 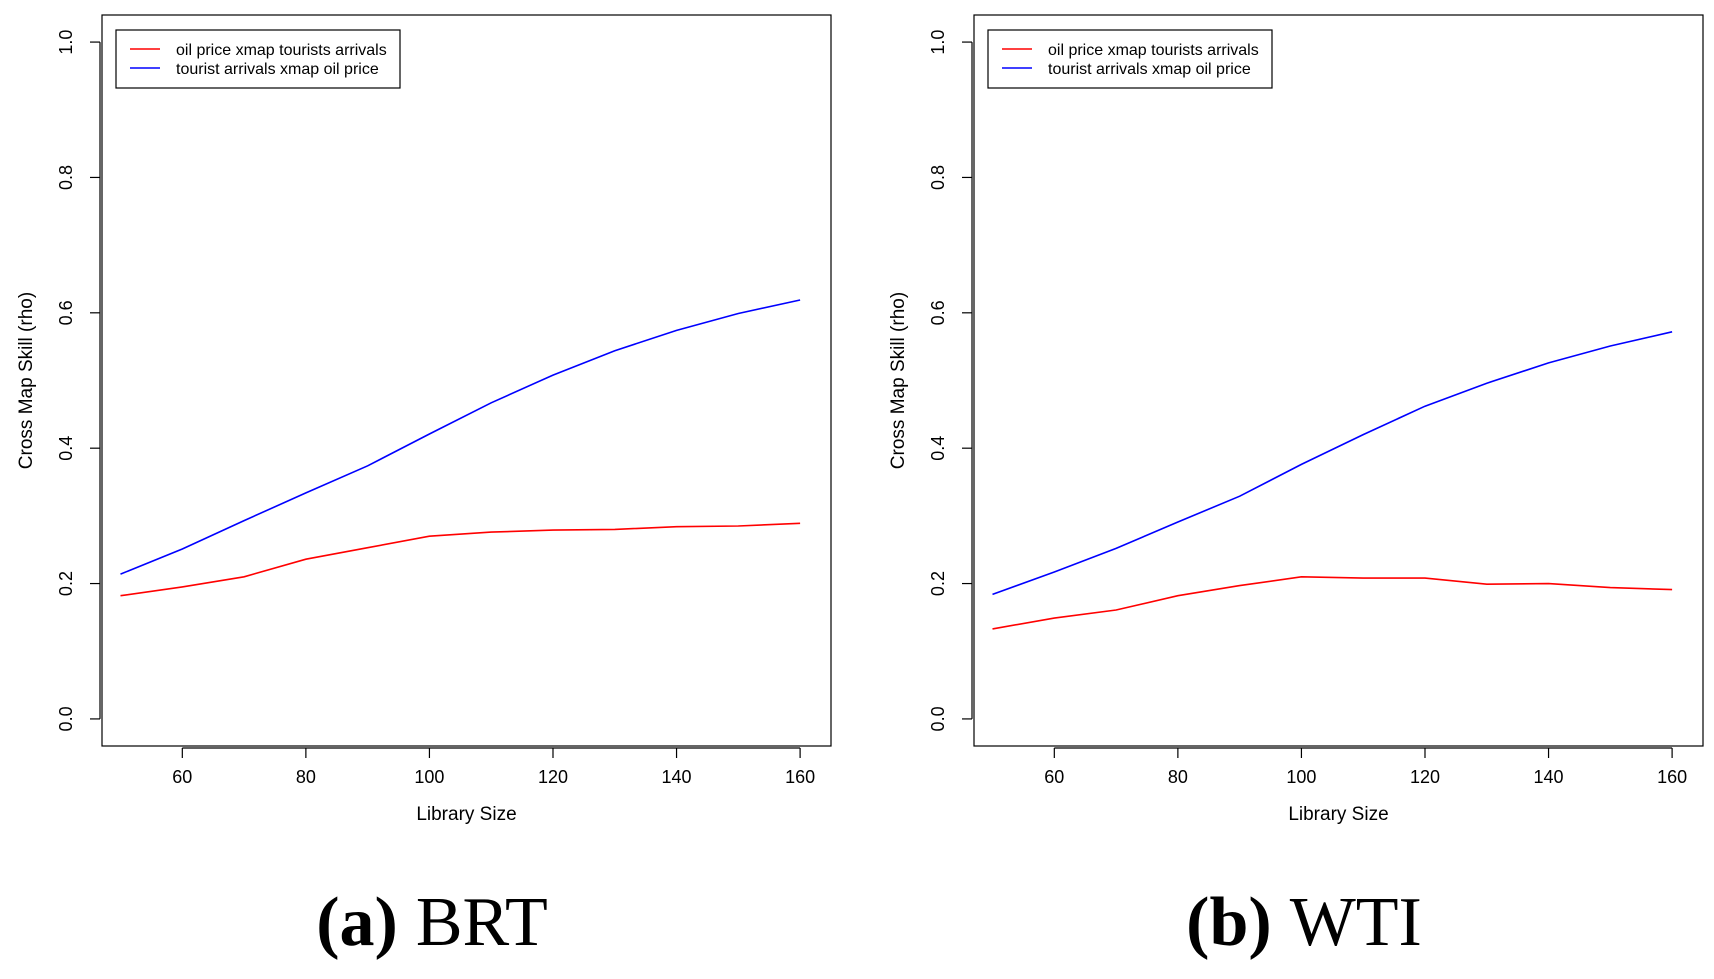 What do you see at coordinates (482, 922) in the screenshot?
I see `panel-caption-name: BRT` at bounding box center [482, 922].